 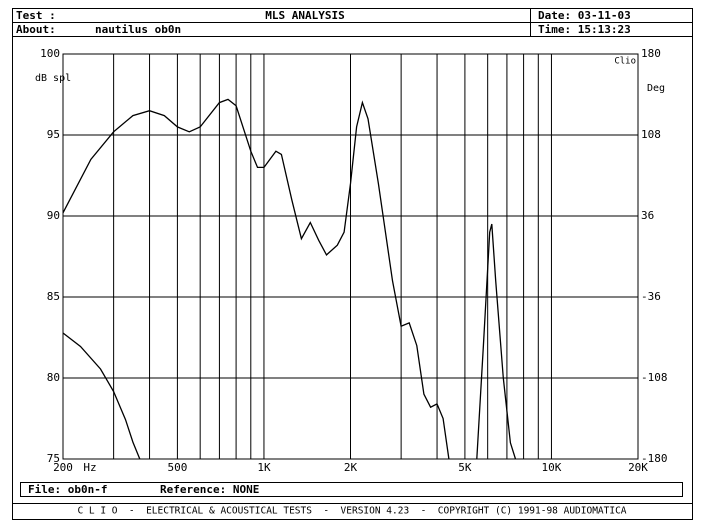 I want to click on test-label: Test :, so click(x=36, y=15).